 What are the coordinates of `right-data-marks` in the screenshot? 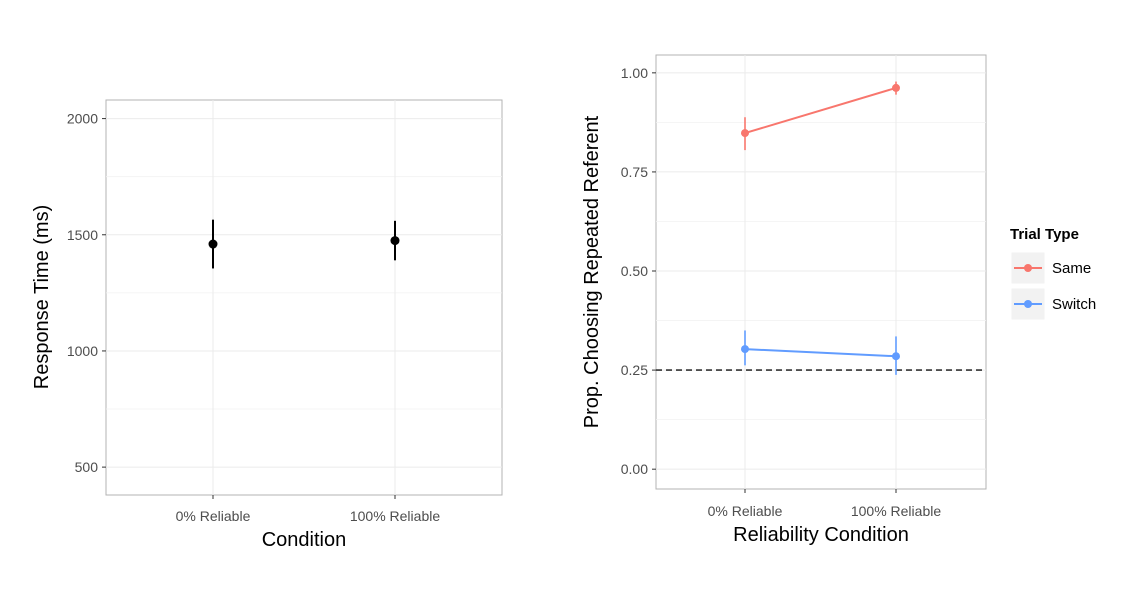 It's located at (820, 228).